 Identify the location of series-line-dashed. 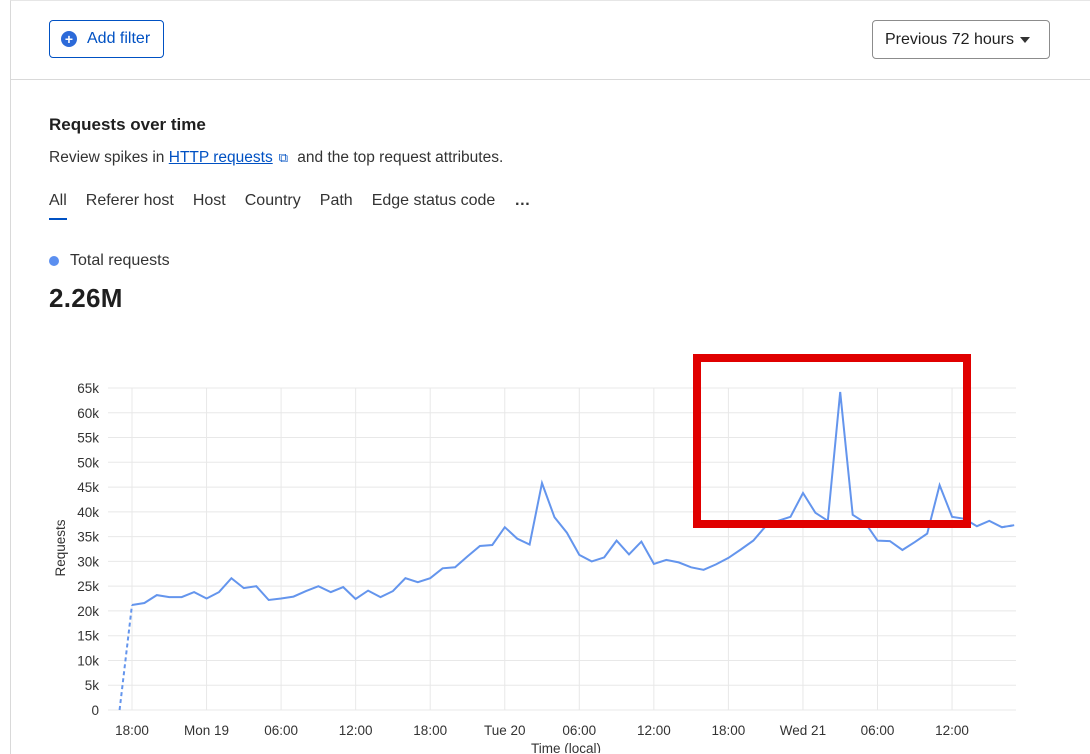
(126, 657).